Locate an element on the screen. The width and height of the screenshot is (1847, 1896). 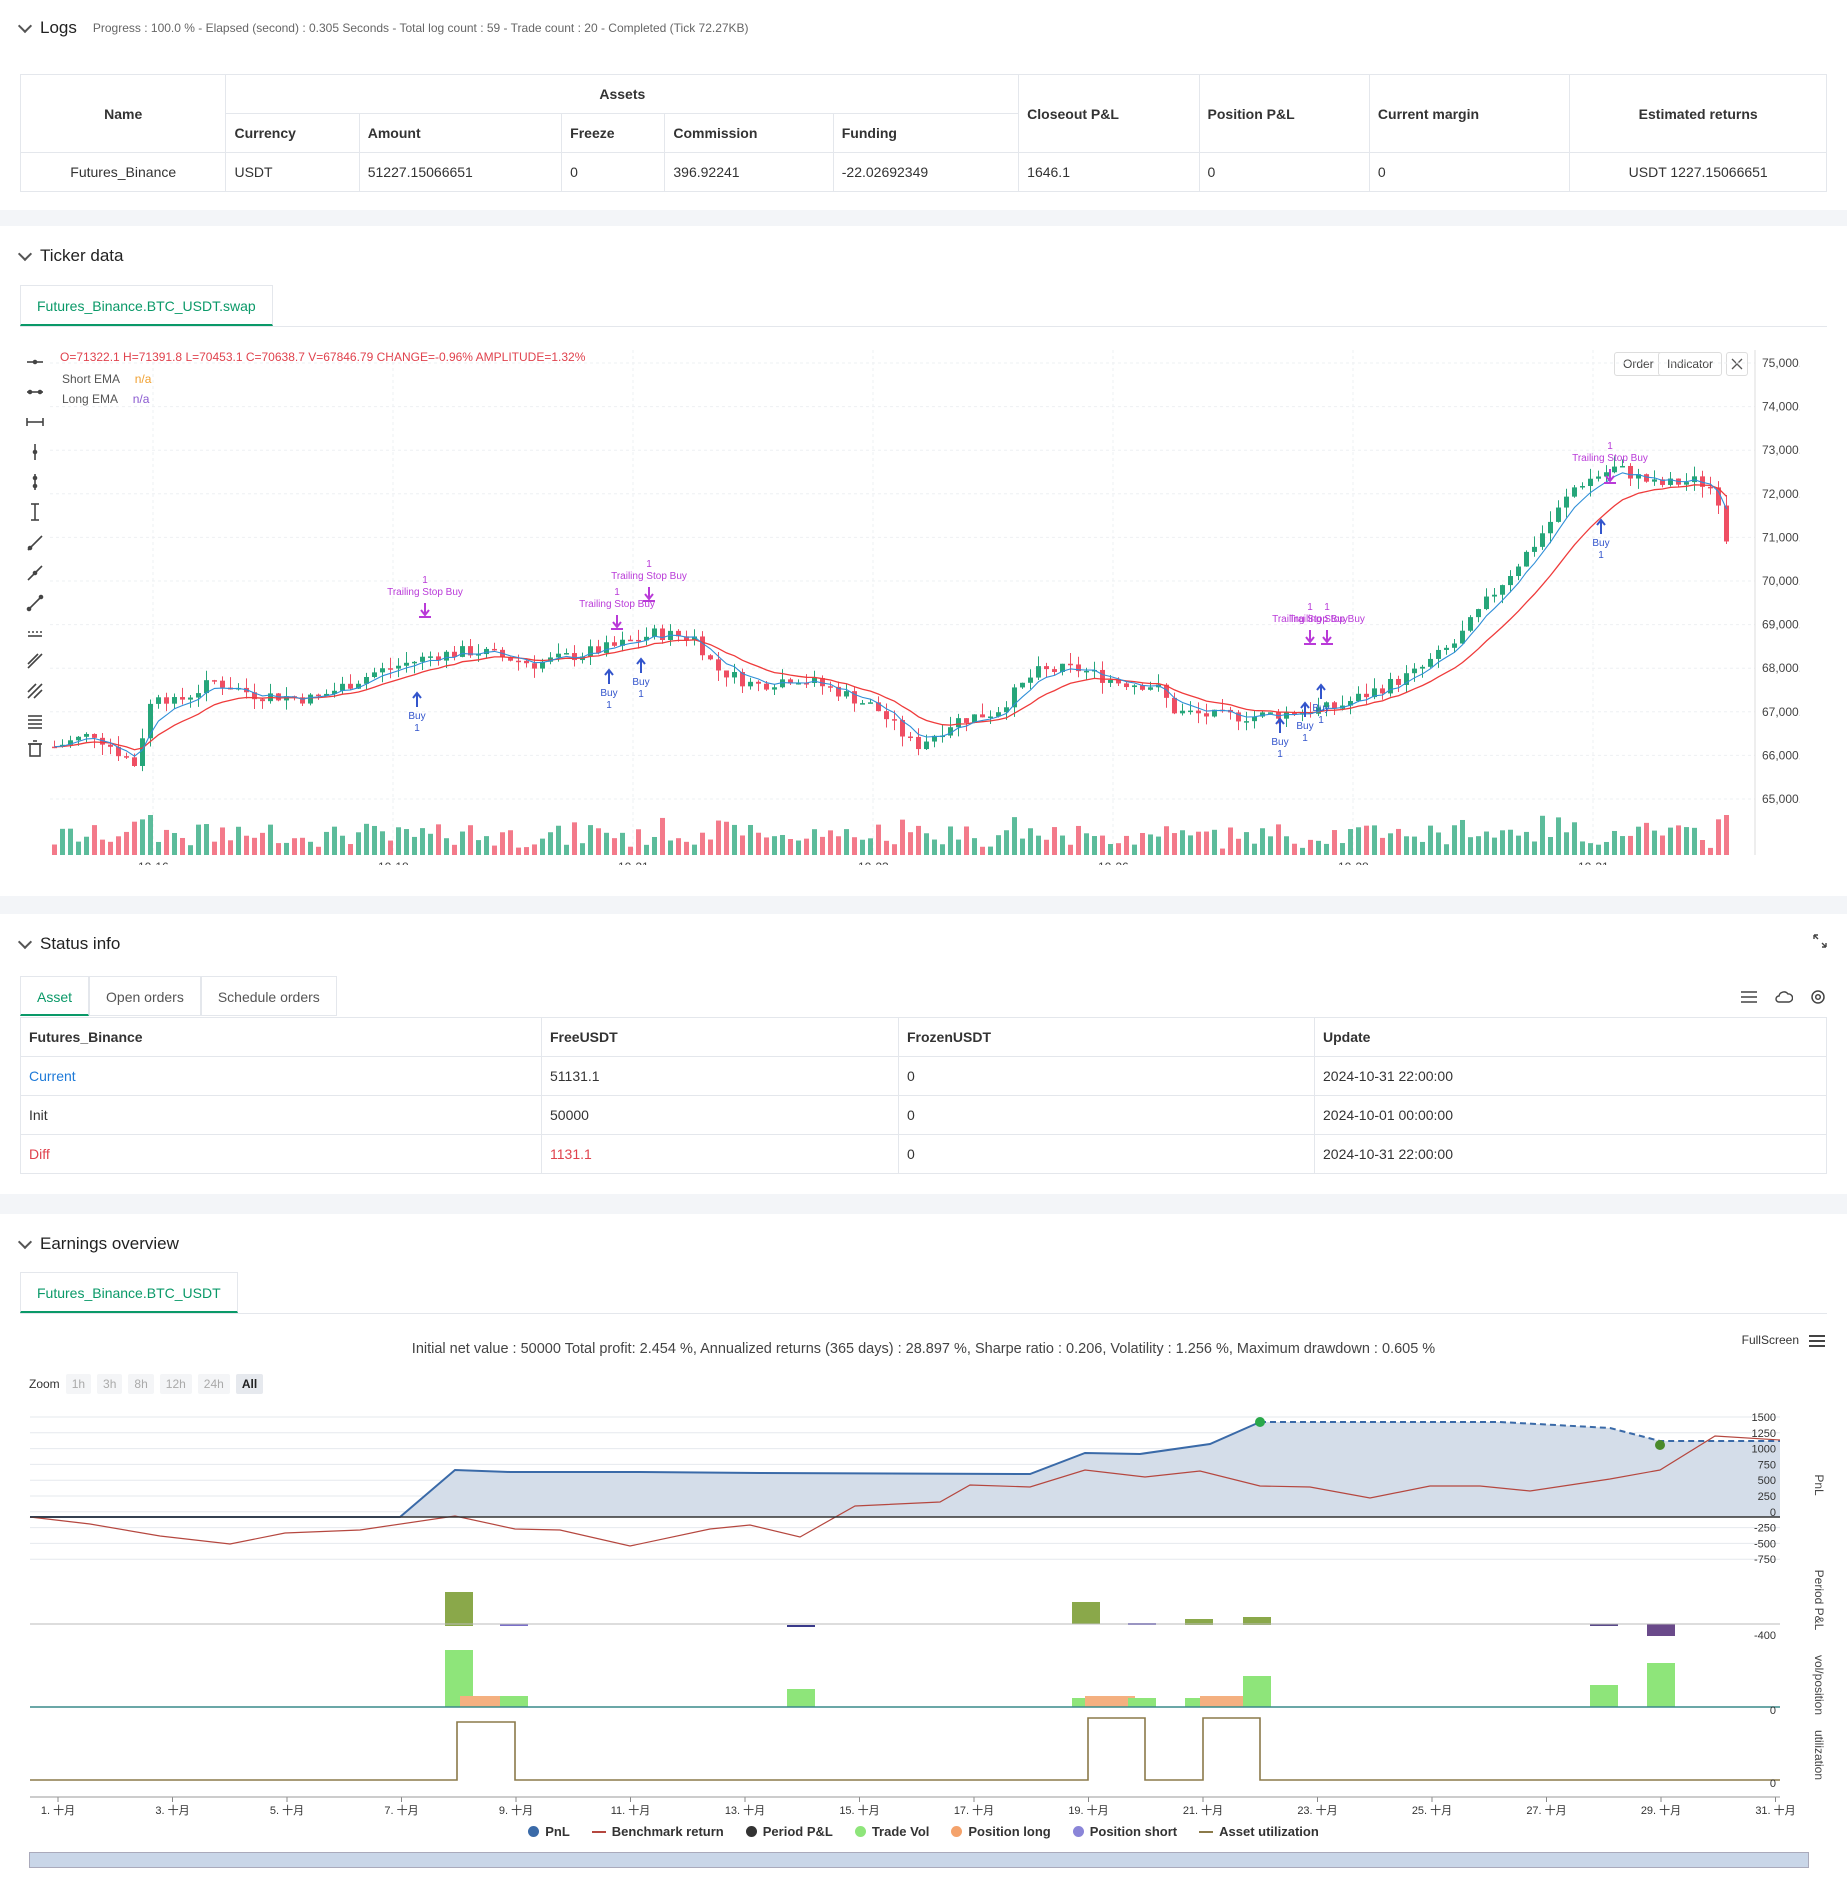
legend-benchmark: Benchmark return is located at coordinates (657, 1831).